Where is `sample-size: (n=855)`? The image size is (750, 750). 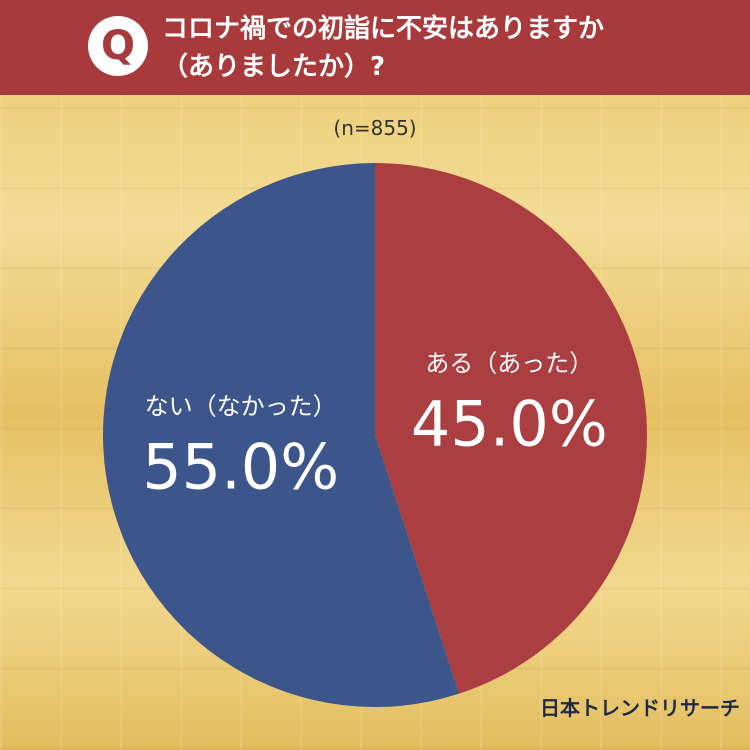 sample-size: (n=855) is located at coordinates (375, 128).